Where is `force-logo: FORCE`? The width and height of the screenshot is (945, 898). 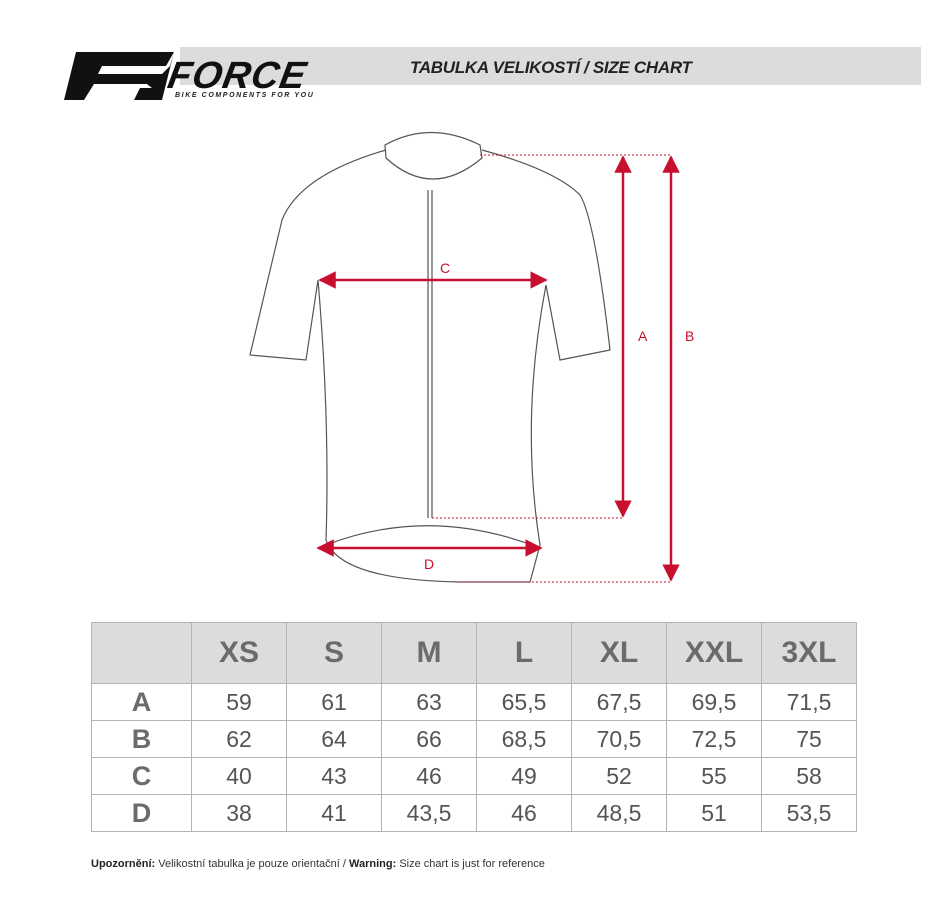 force-logo: FORCE is located at coordinates (187, 76).